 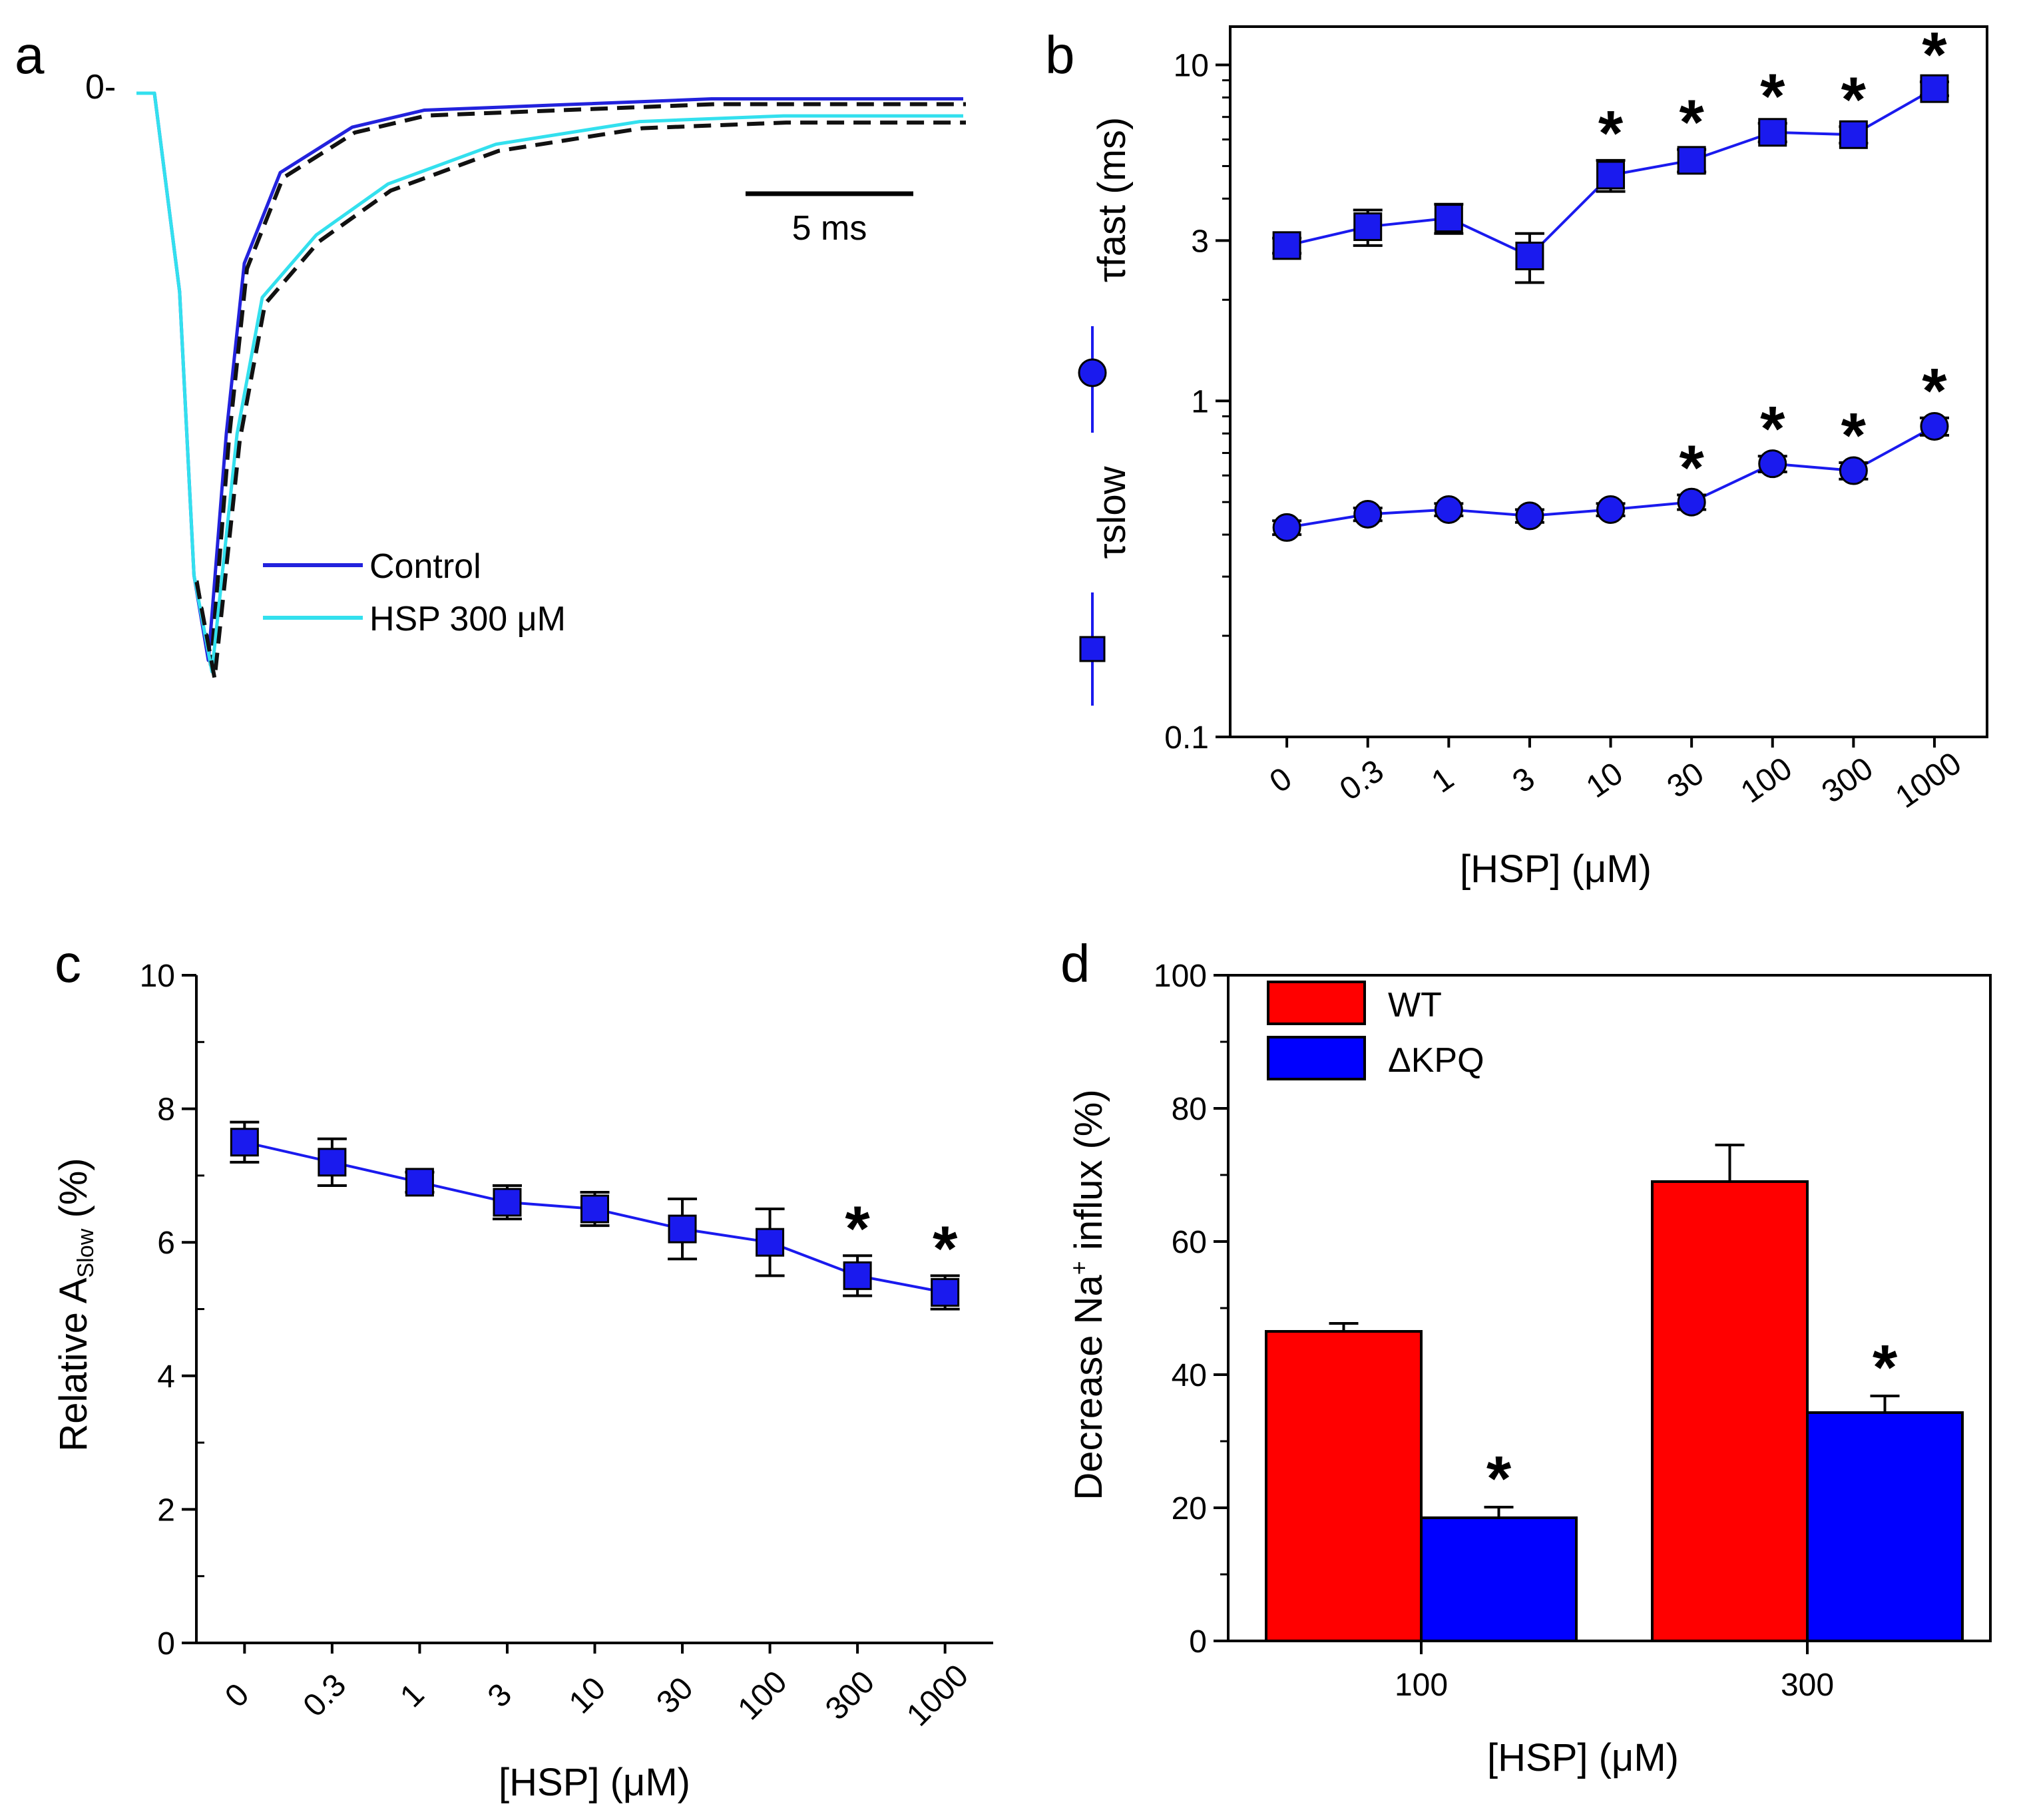 What do you see at coordinates (1060, 55) in the screenshot?
I see `panel-b-letter: b` at bounding box center [1060, 55].